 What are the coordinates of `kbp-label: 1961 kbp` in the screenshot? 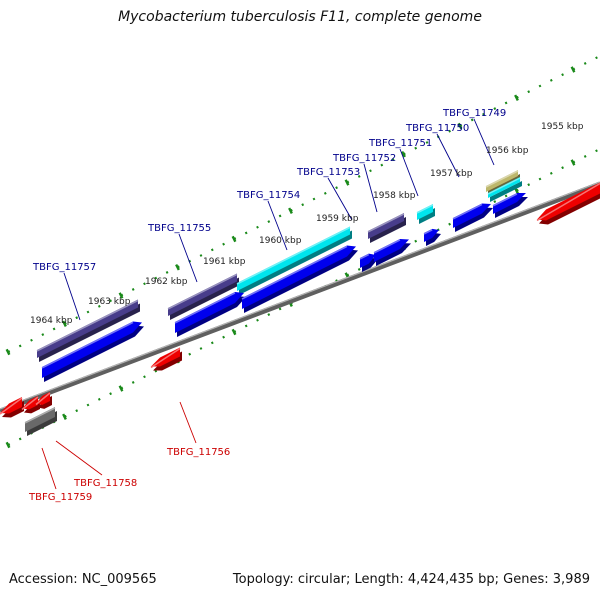 It's located at (224, 262).